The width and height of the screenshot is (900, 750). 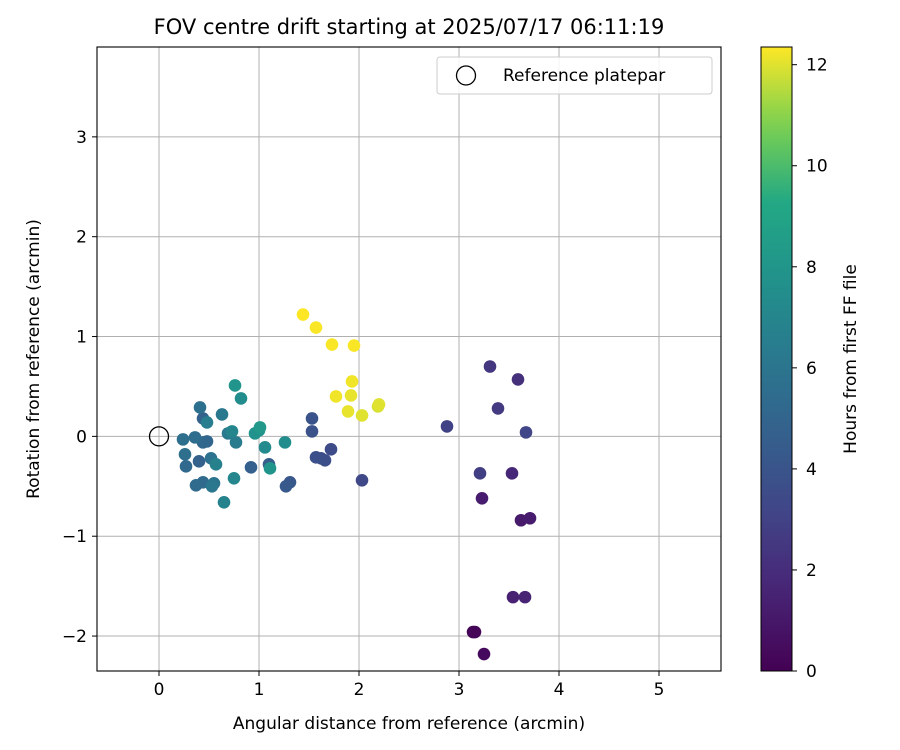 I want to click on colorbar-ticks: 0 2 4 6 8 10 12, so click(x=810, y=369).